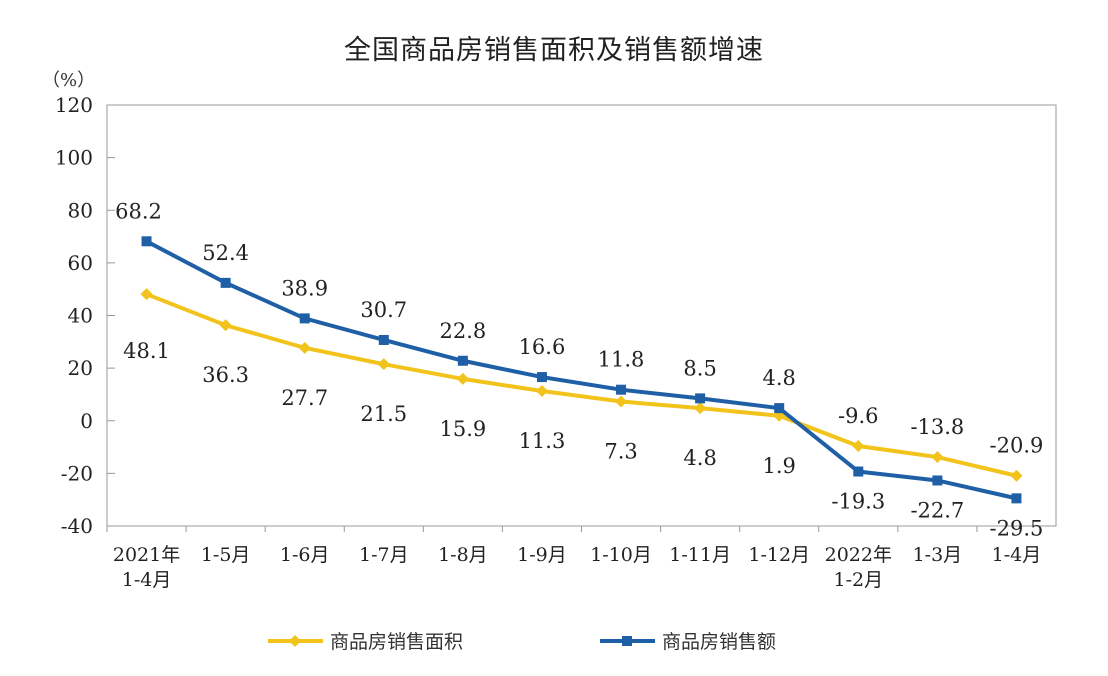  I want to click on data-label: -13.8, so click(937, 427).